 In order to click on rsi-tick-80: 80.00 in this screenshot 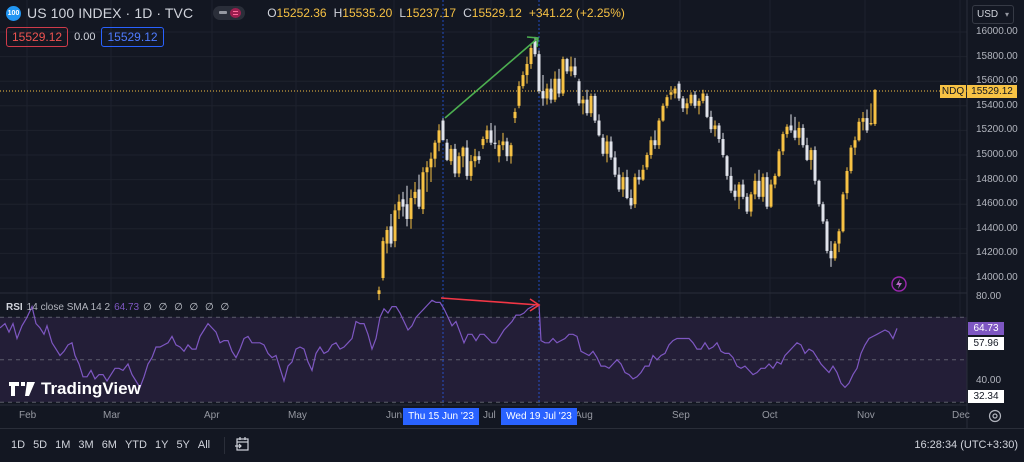, I will do `click(989, 296)`.